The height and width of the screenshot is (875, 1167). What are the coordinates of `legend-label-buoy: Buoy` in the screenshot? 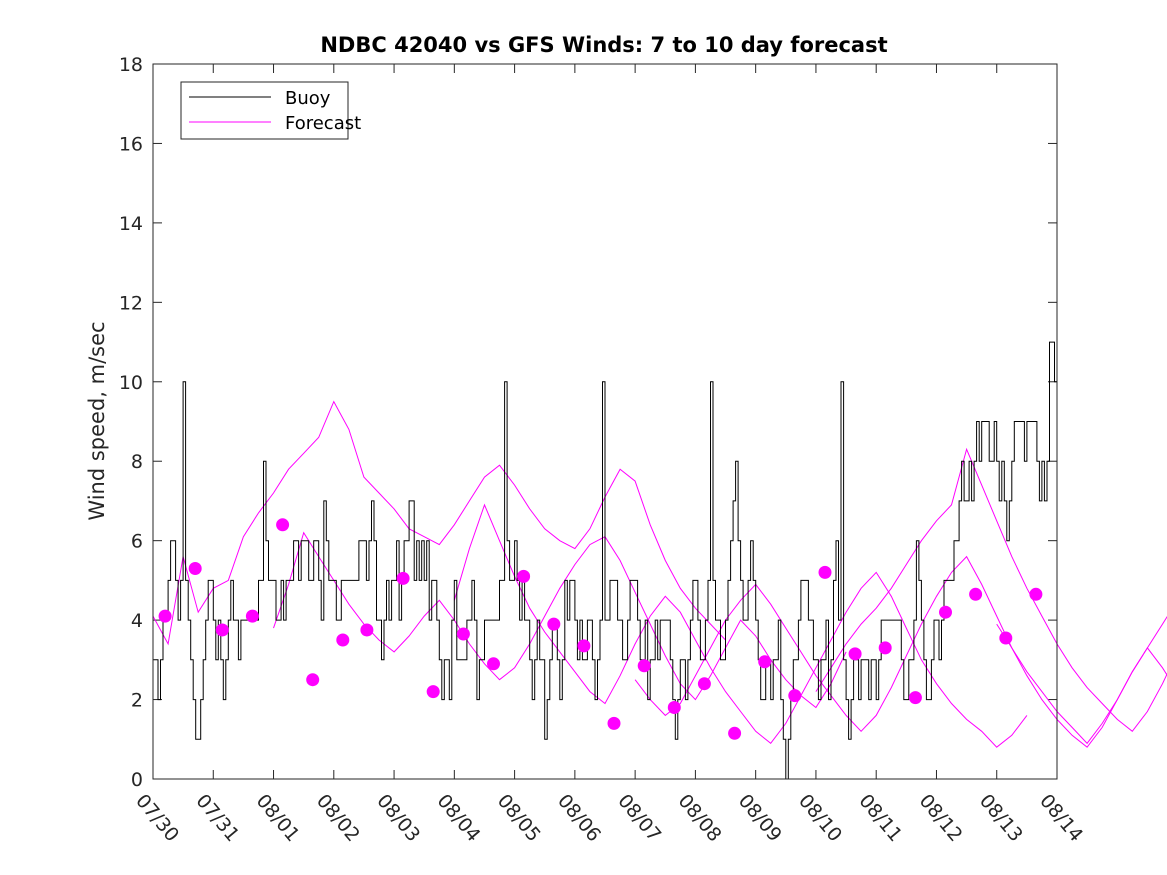 It's located at (308, 98).